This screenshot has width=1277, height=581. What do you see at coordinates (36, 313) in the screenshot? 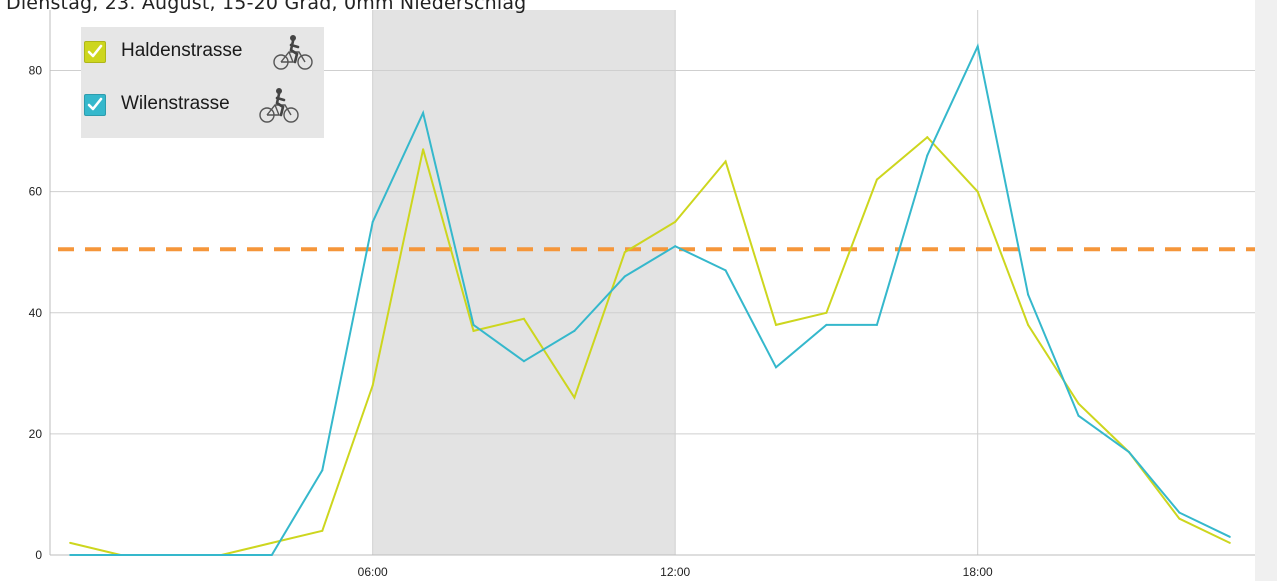
I see `y-tick-label: 40` at bounding box center [36, 313].